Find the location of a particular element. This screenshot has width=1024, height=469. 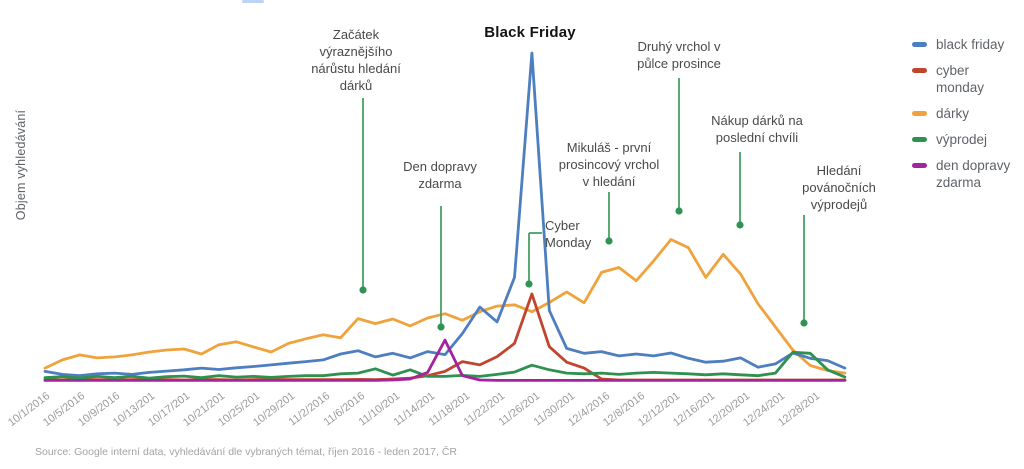

series-line-výprodej is located at coordinates (445, 365).